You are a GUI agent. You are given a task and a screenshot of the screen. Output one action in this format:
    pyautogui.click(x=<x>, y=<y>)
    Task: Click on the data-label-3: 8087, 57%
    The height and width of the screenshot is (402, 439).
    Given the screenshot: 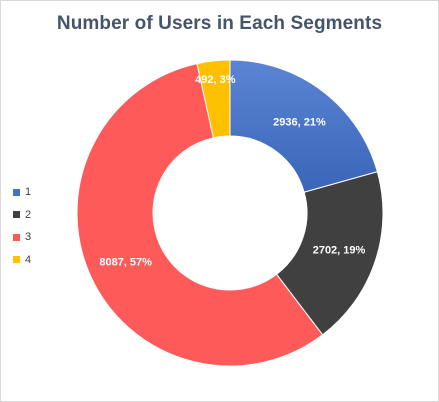 What is the action you would take?
    pyautogui.click(x=125, y=262)
    